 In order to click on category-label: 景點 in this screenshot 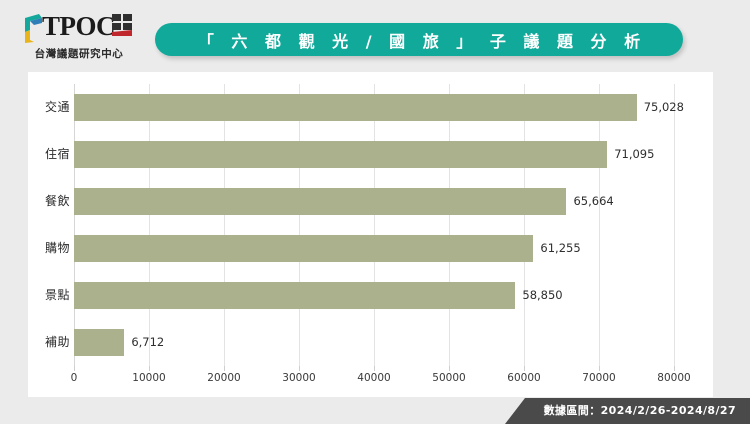, I will do `click(57, 295)`.